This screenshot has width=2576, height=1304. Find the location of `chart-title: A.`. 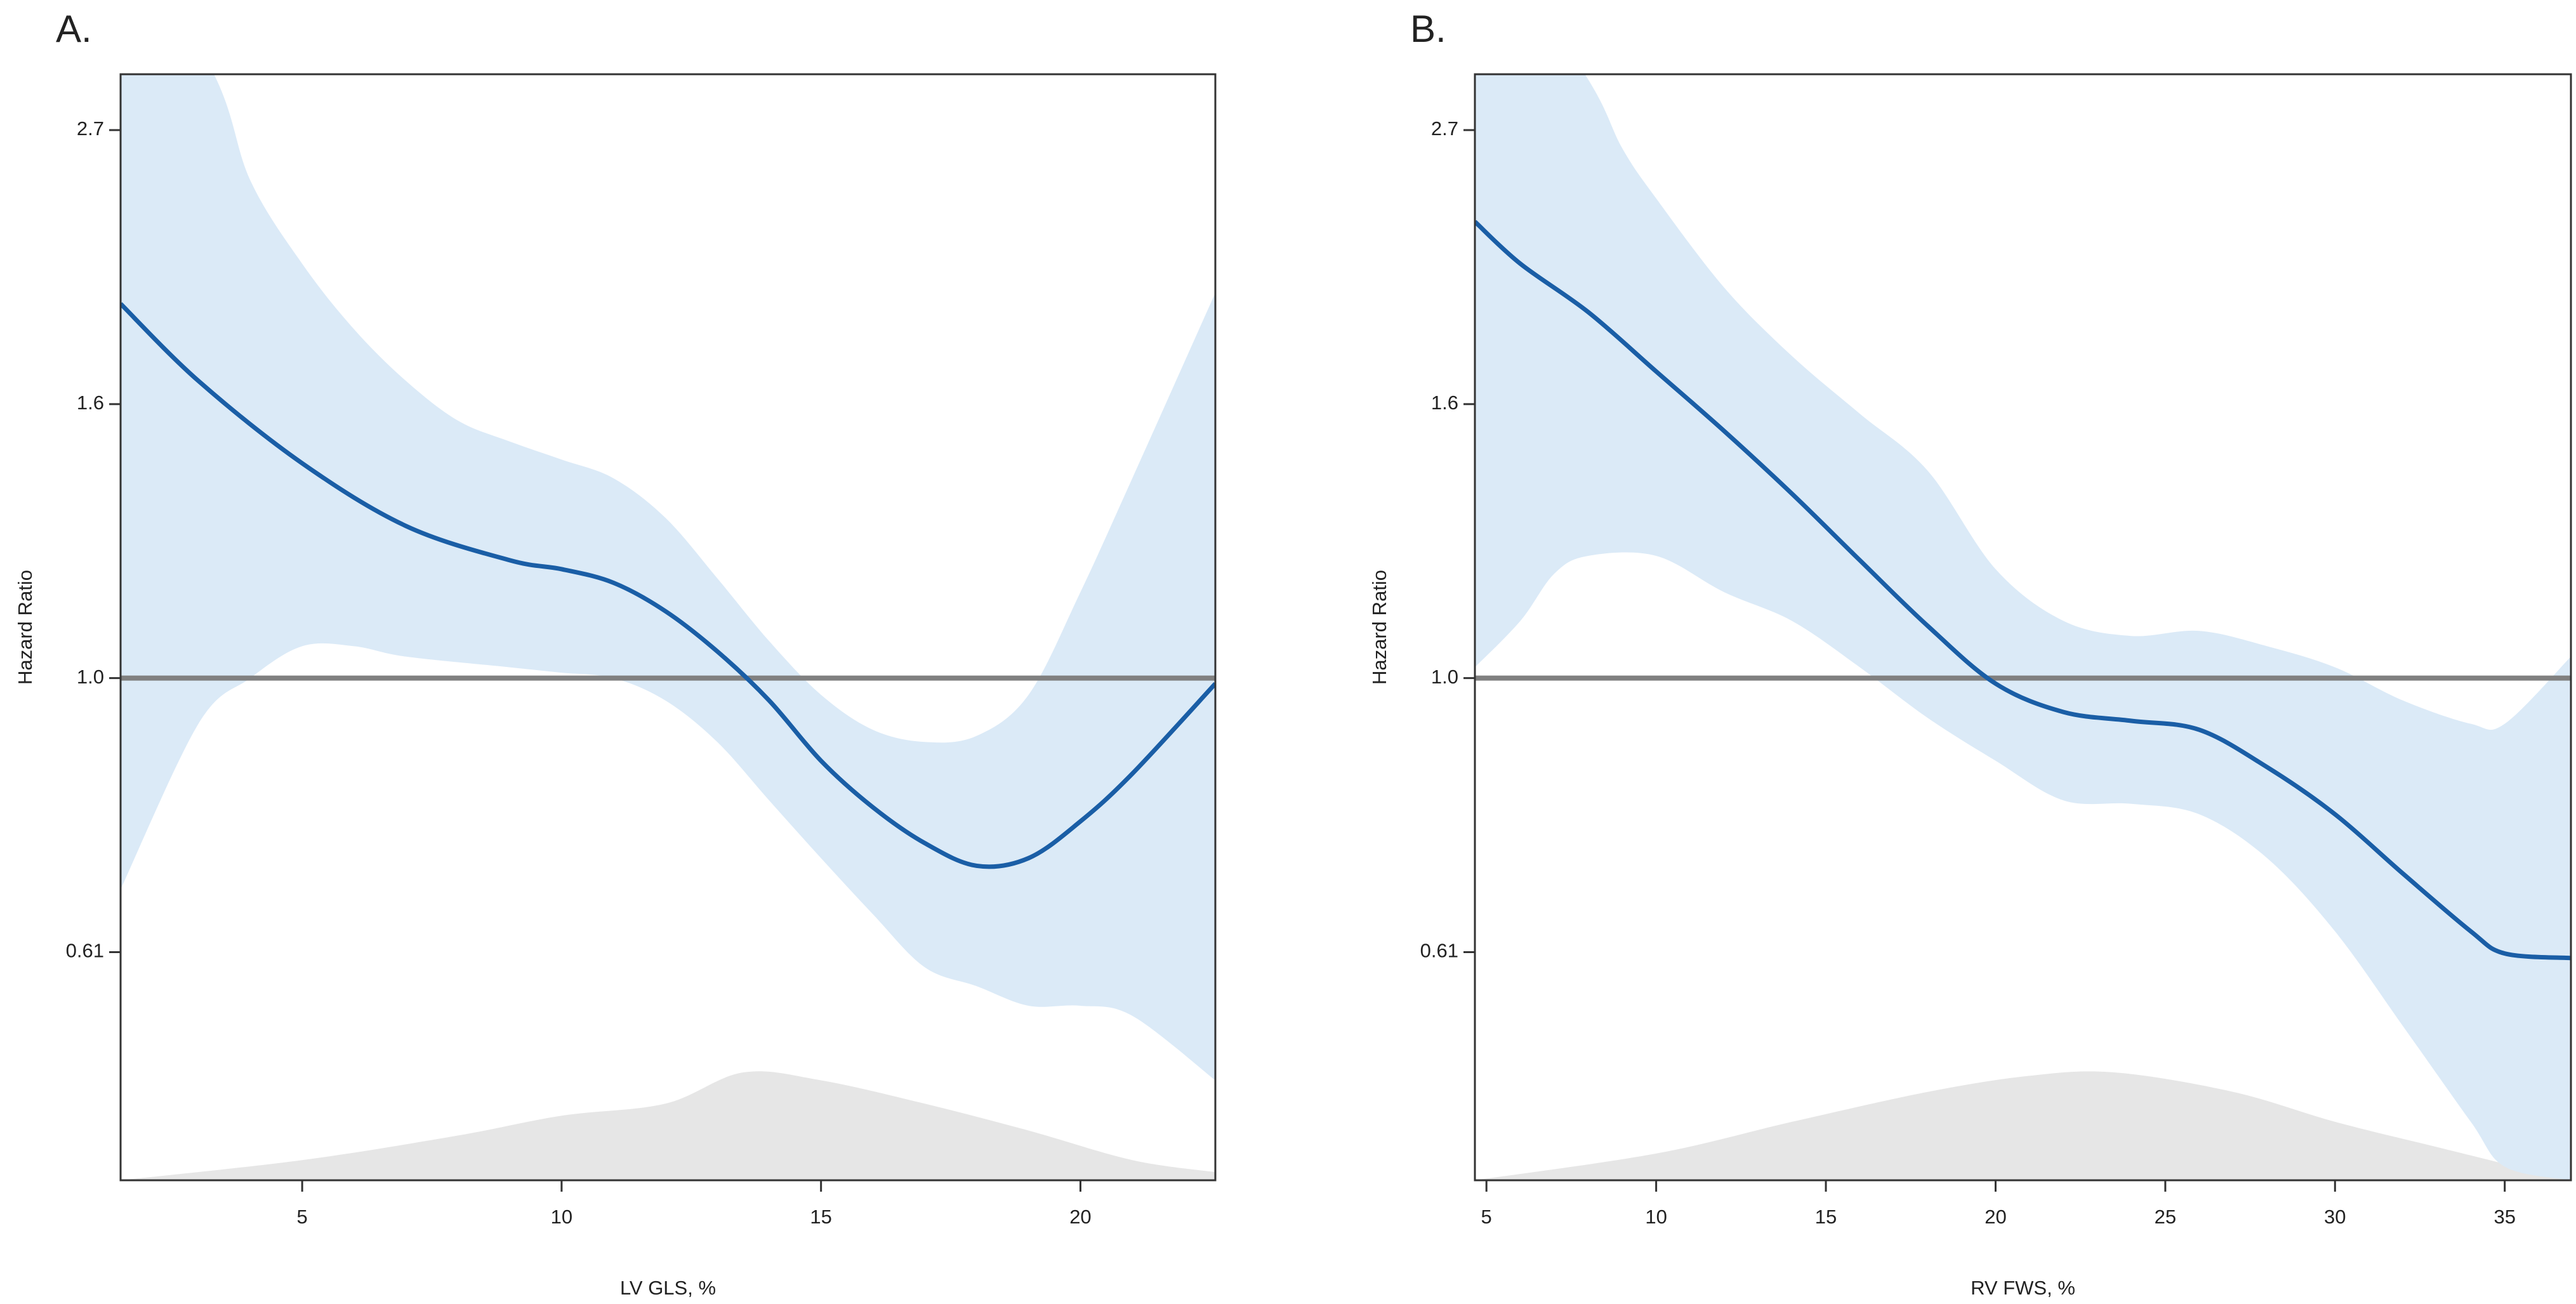

chart-title: A. is located at coordinates (74, 29).